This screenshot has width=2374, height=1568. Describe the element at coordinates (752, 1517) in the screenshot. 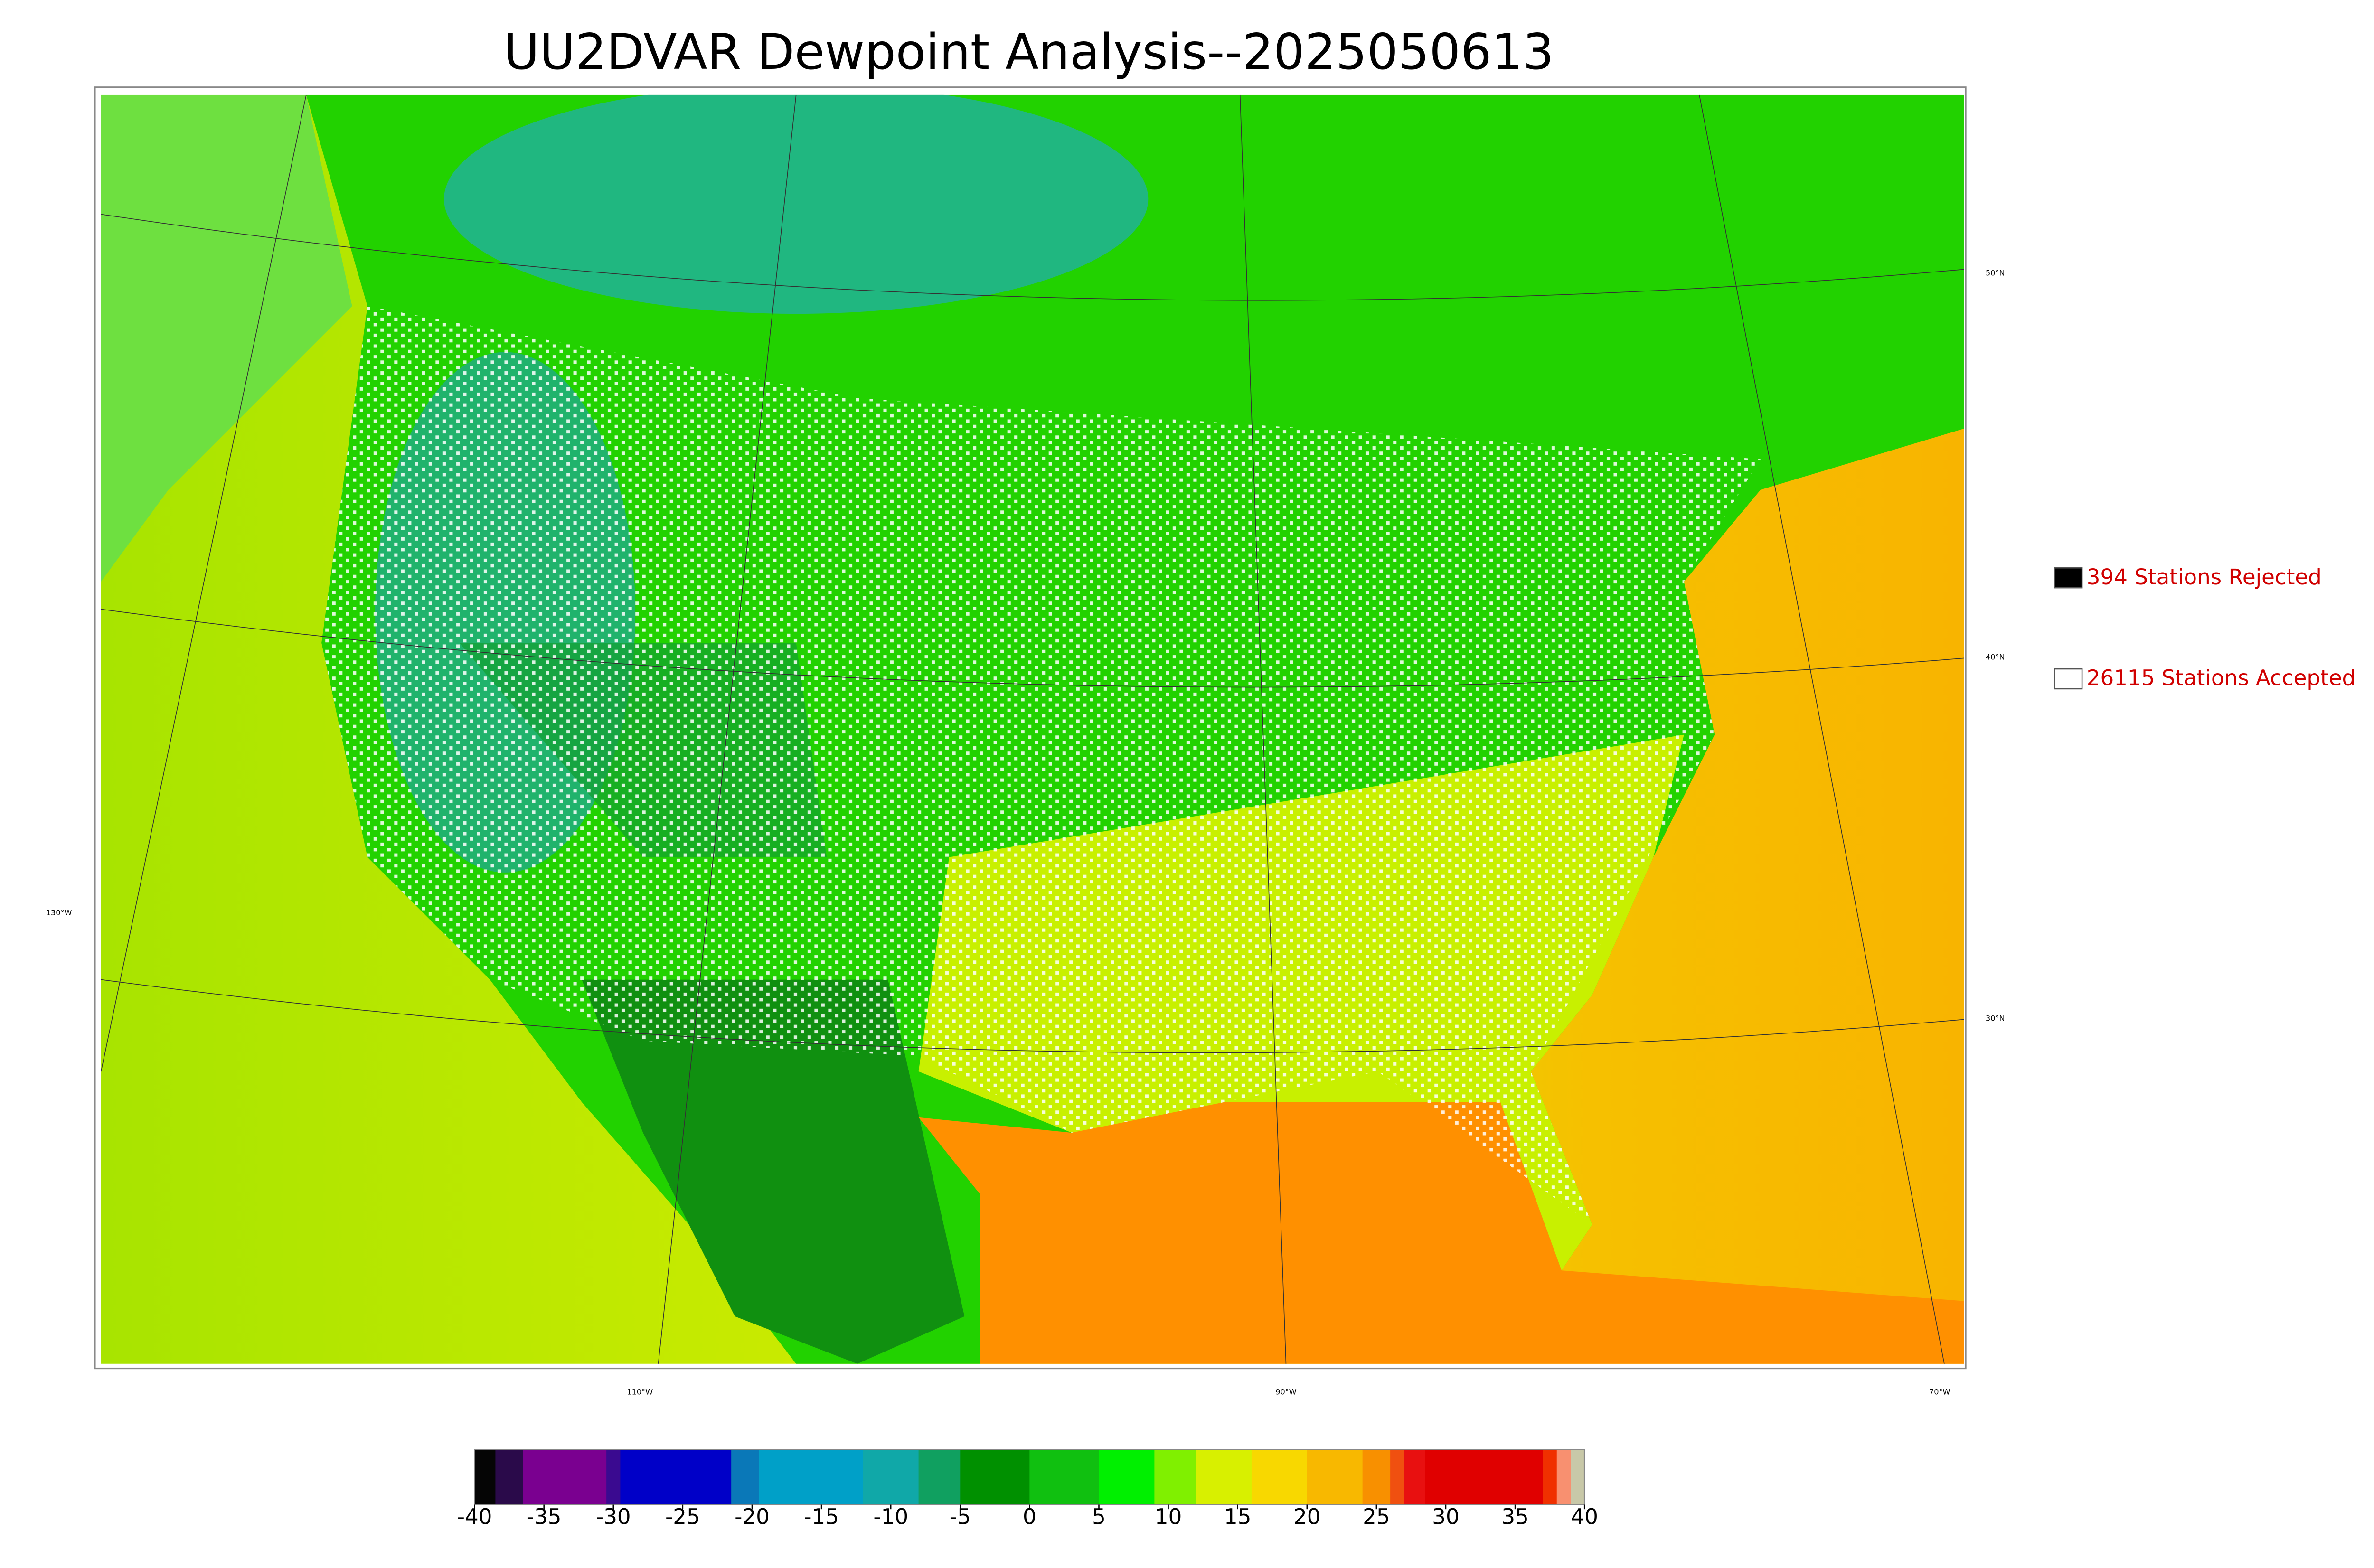

I see `colorbar-tick-label: -20` at that location.